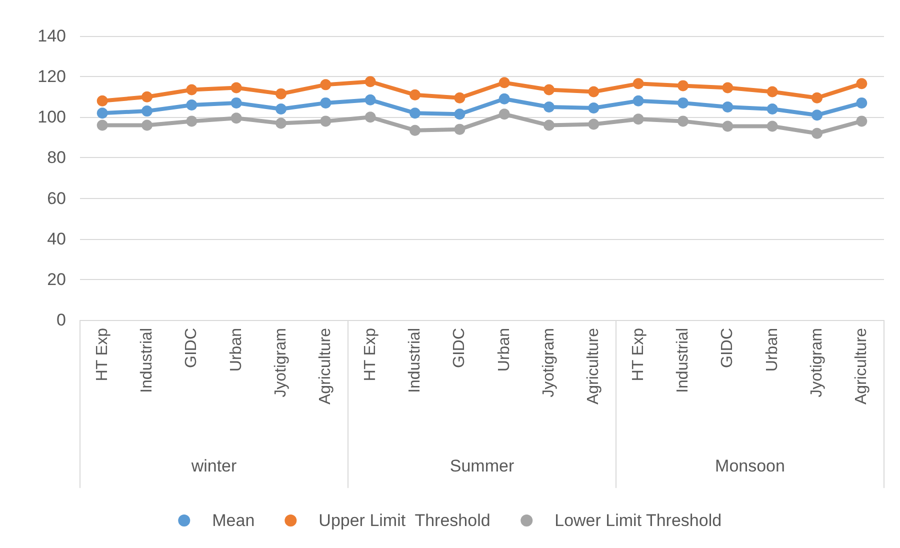 The image size is (900, 548). Describe the element at coordinates (638, 520) in the screenshot. I see `legend-label: Lower Limit Threshold` at that location.